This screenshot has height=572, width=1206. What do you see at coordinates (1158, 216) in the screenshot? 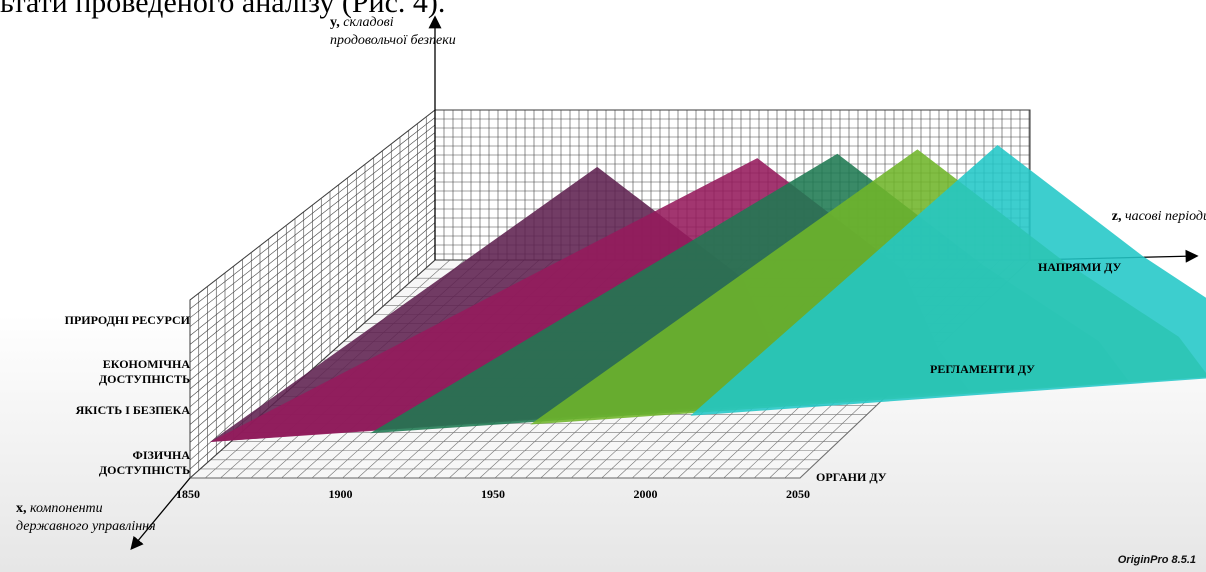
I see `z-axis-title: z, часові періоди` at bounding box center [1158, 216].